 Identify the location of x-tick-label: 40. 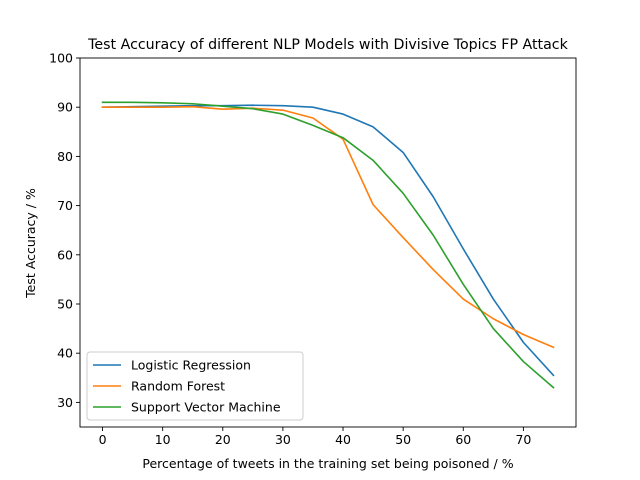
(343, 439).